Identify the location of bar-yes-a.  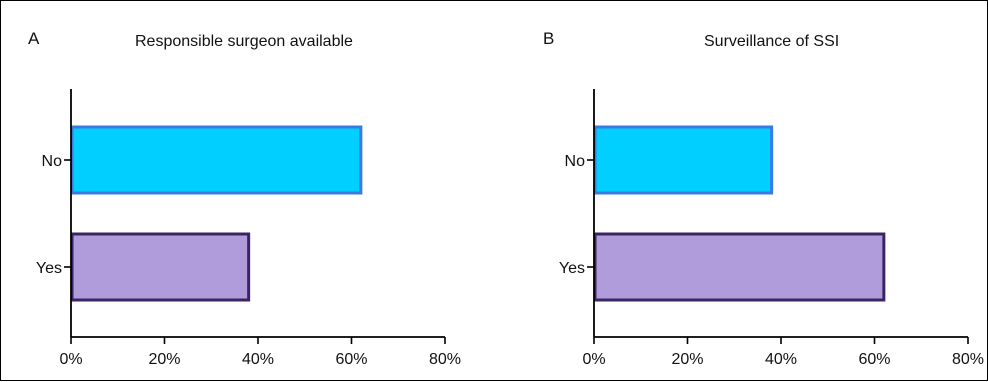
(160, 267).